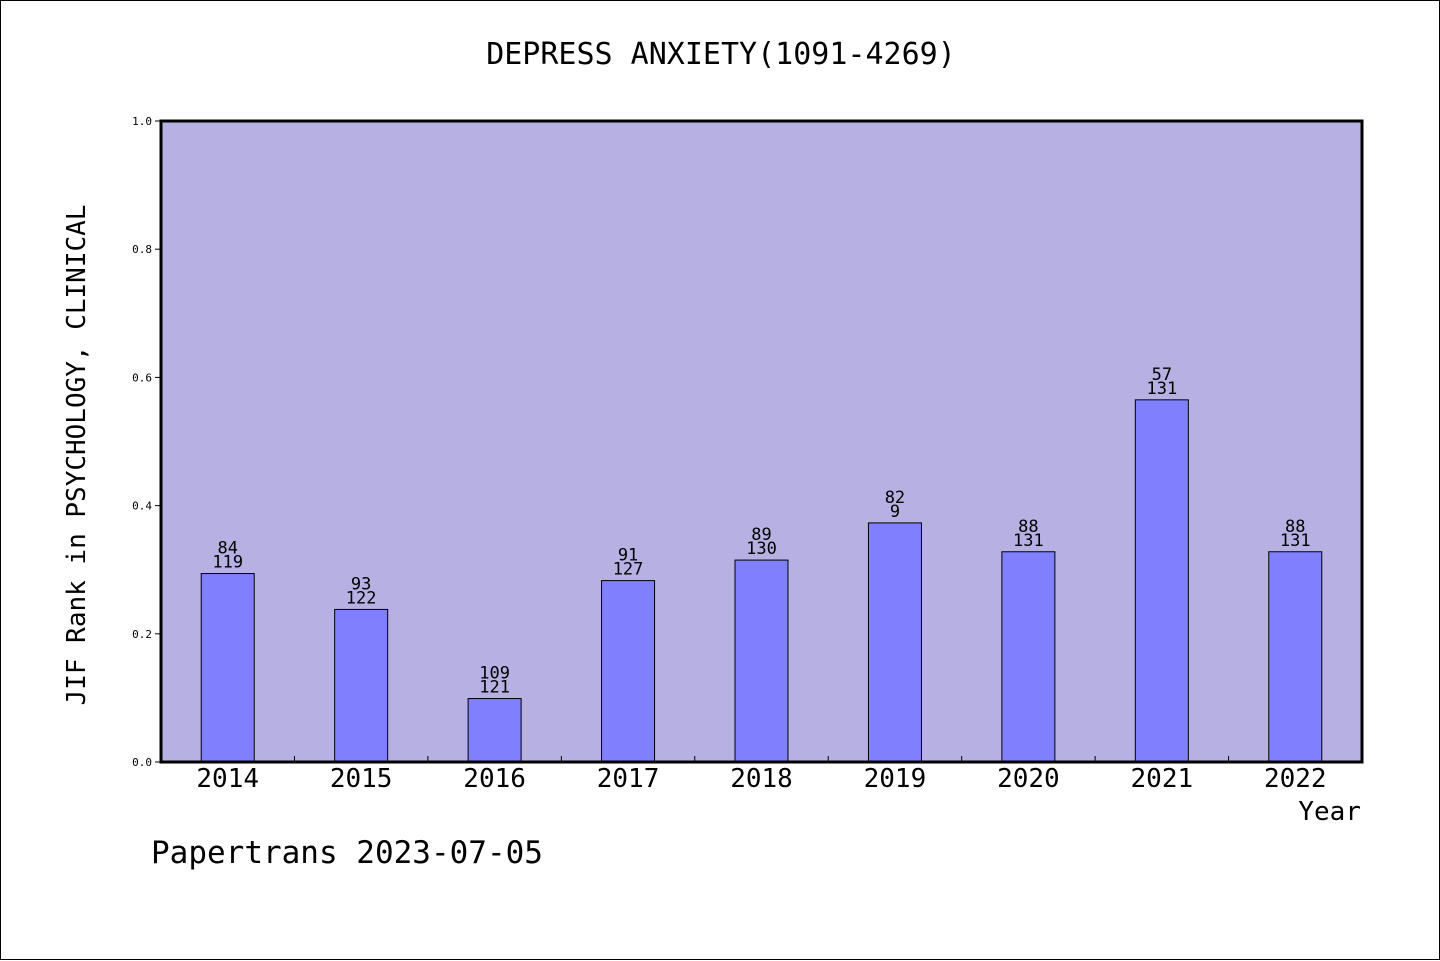  I want to click on data-label-2022: 131, so click(1295, 541).